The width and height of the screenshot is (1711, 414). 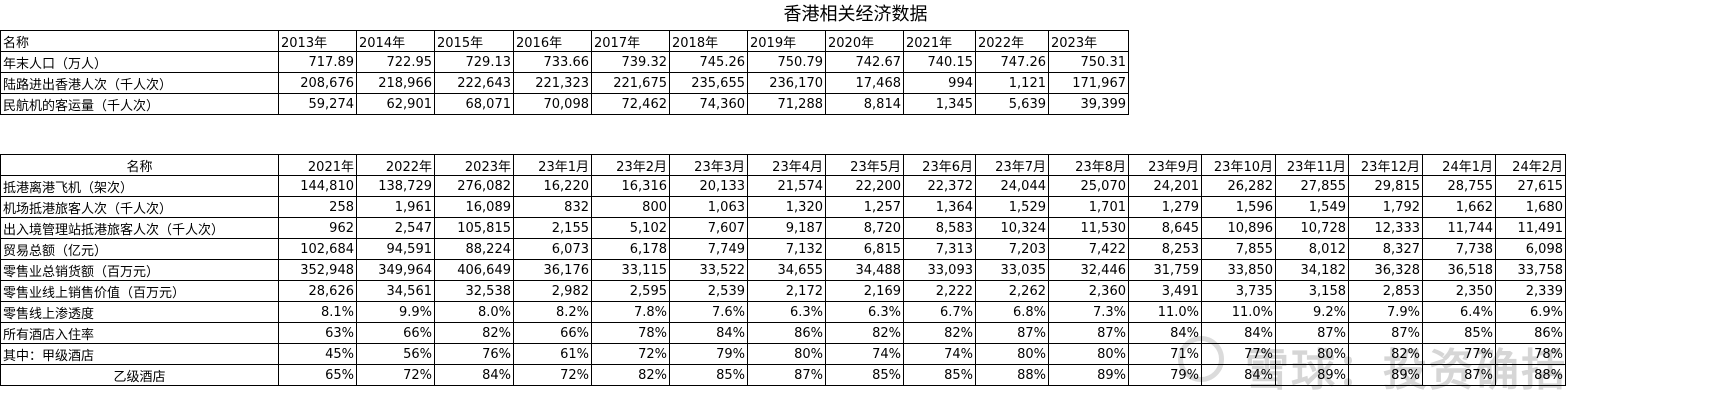 What do you see at coordinates (864, 165) in the screenshot?
I see `header-period-cell: 23年5月` at bounding box center [864, 165].